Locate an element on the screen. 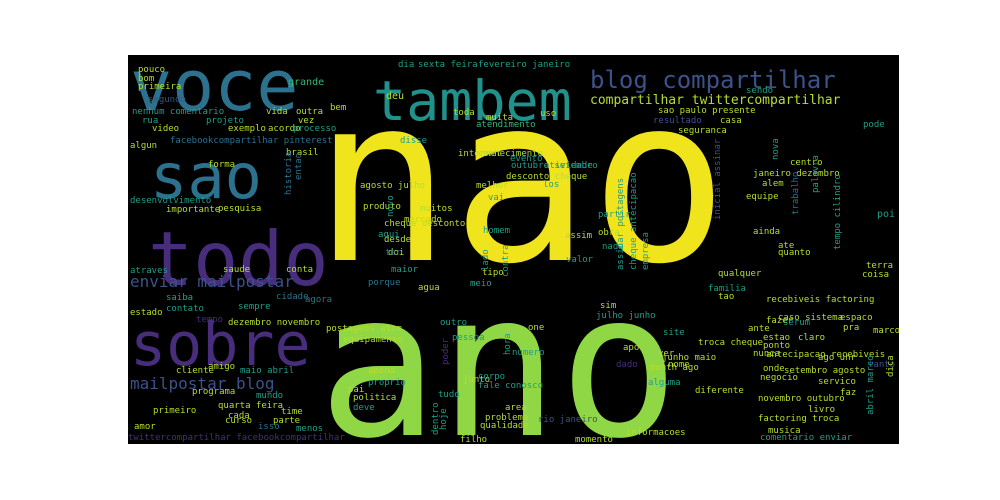  word-saiba: saiba is located at coordinates (179, 298).